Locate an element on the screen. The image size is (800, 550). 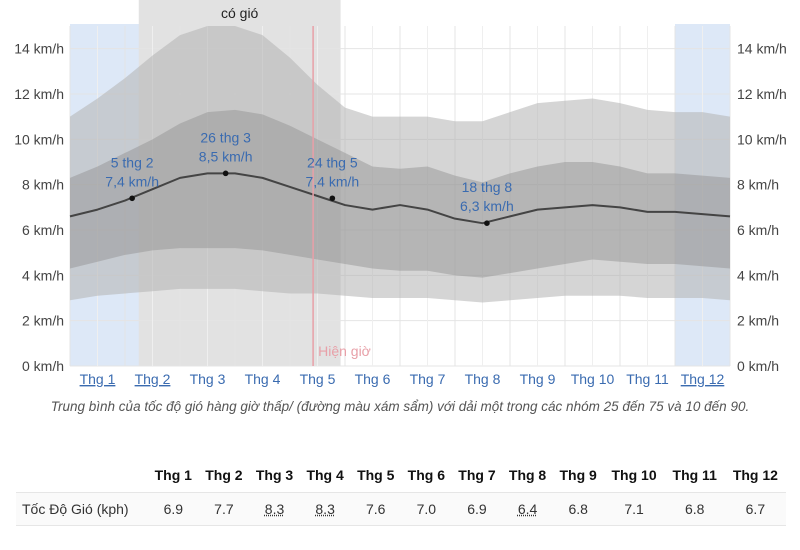
y-tick-label-left: 2 km/h is located at coordinates (43, 321).